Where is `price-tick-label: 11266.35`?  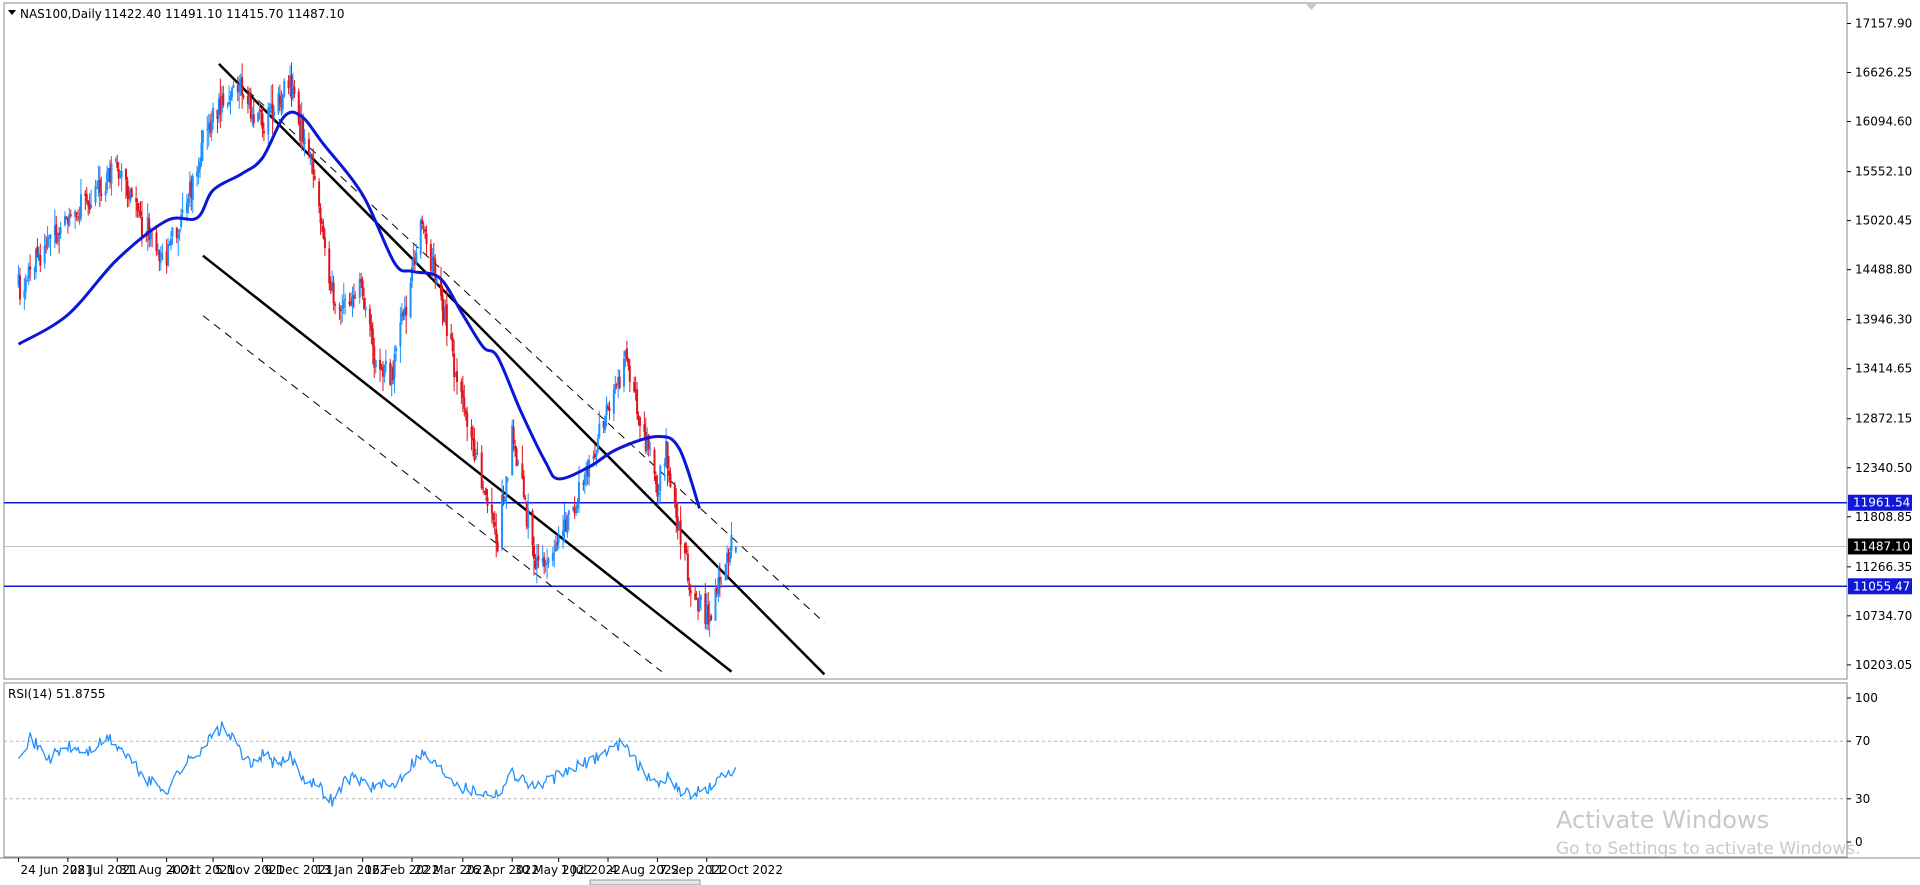
price-tick-label: 11266.35 is located at coordinates (1883, 567).